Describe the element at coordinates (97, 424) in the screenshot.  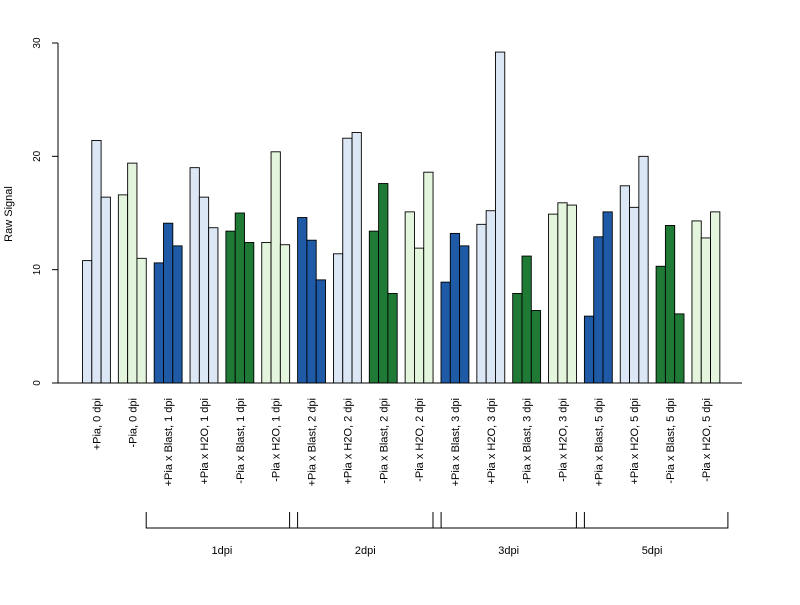
I see `x-tick-label: +Pia, 0 dpi` at that location.